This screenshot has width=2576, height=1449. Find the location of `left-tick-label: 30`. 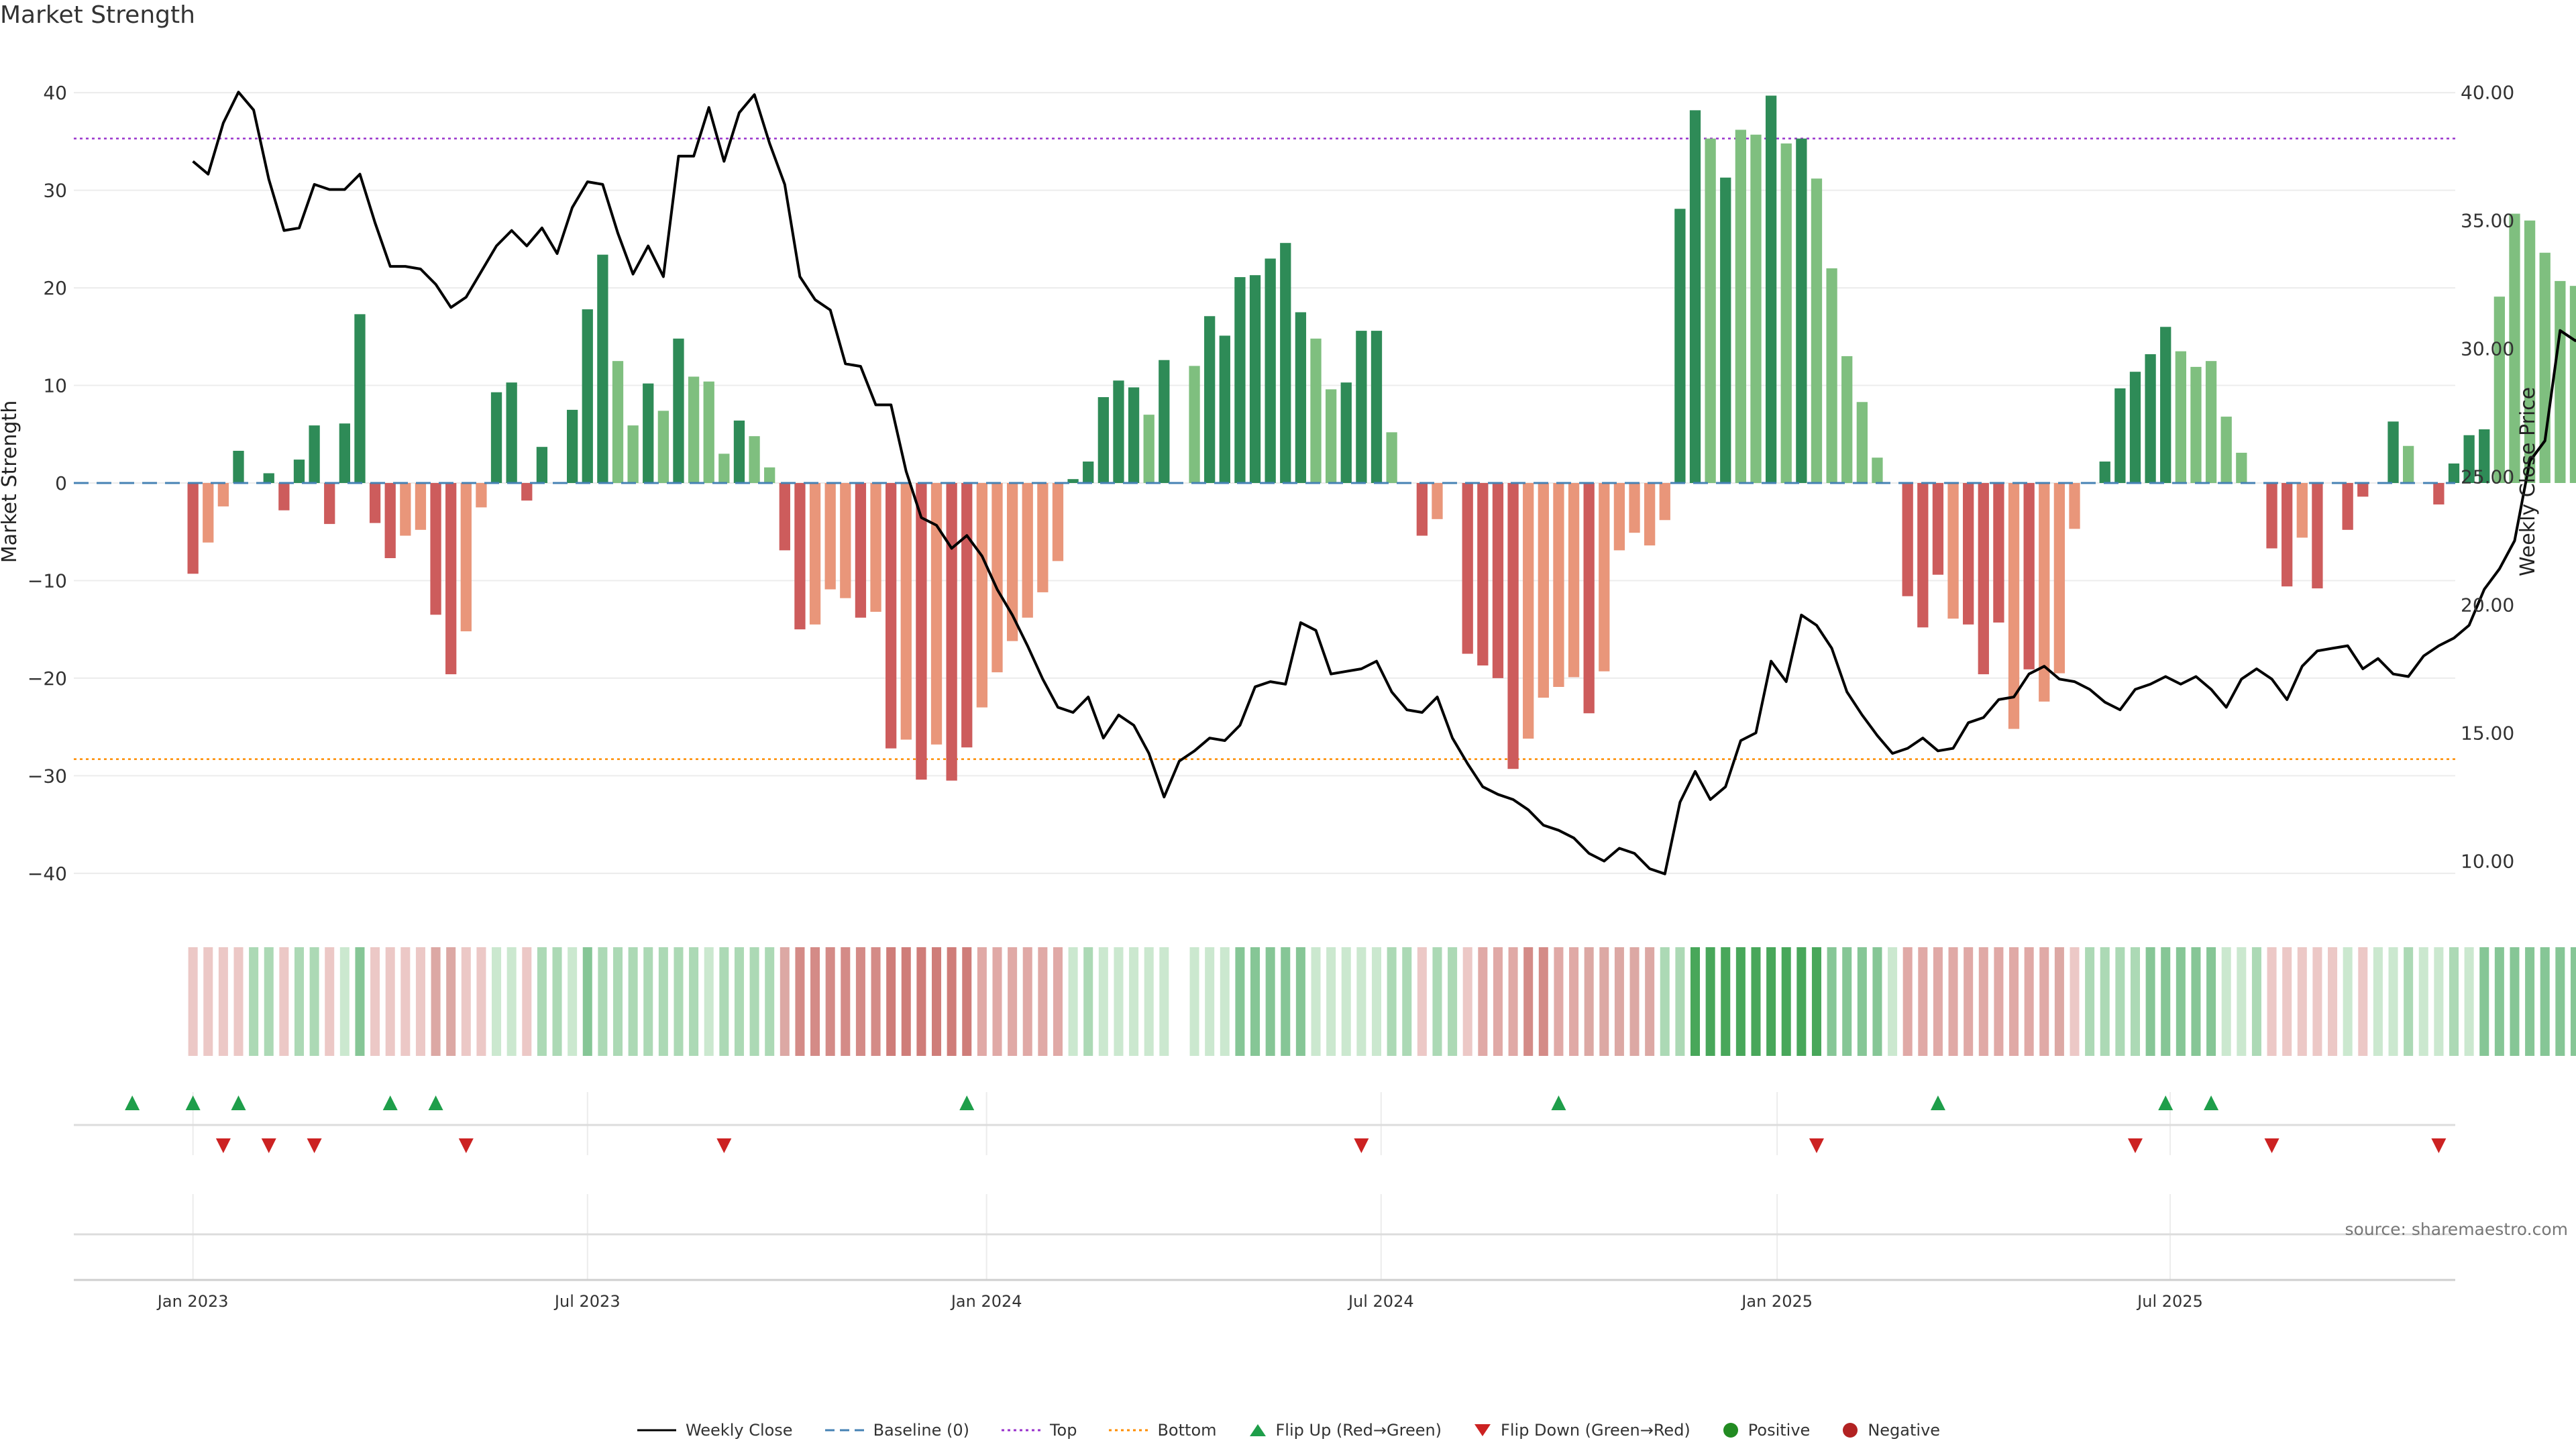

left-tick-label: 30 is located at coordinates (55, 191).